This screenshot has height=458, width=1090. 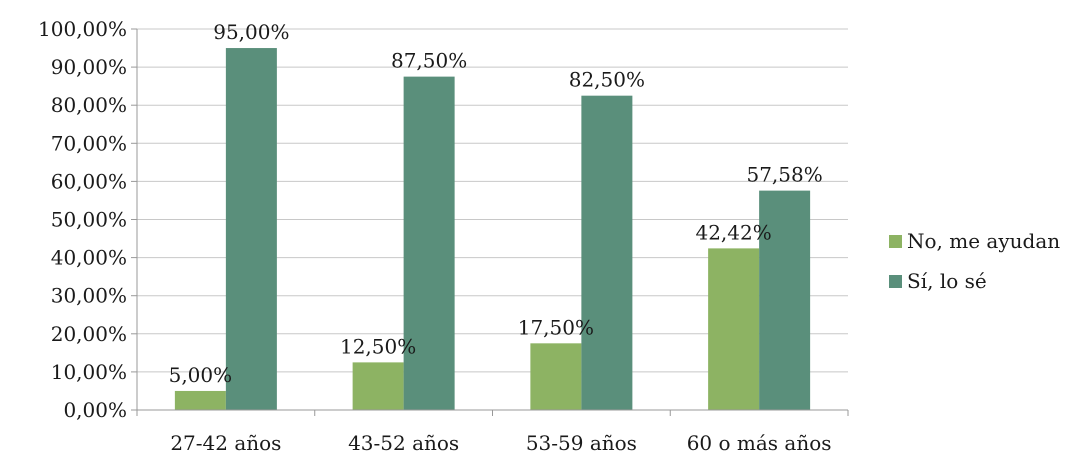 What do you see at coordinates (89, 334) in the screenshot?
I see `y-tick-label: 20,00%` at bounding box center [89, 334].